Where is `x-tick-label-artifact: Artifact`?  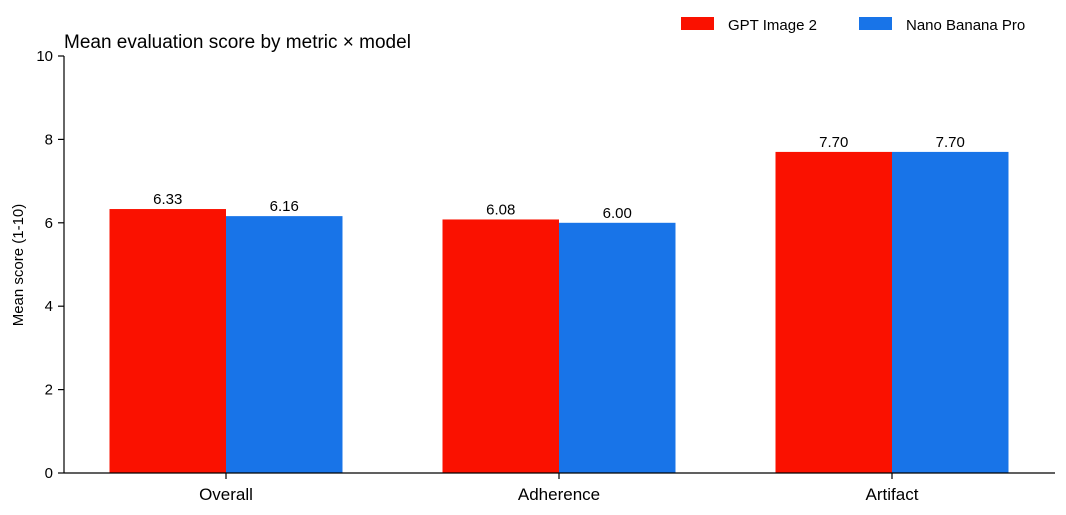
x-tick-label-artifact: Artifact is located at coordinates (892, 494).